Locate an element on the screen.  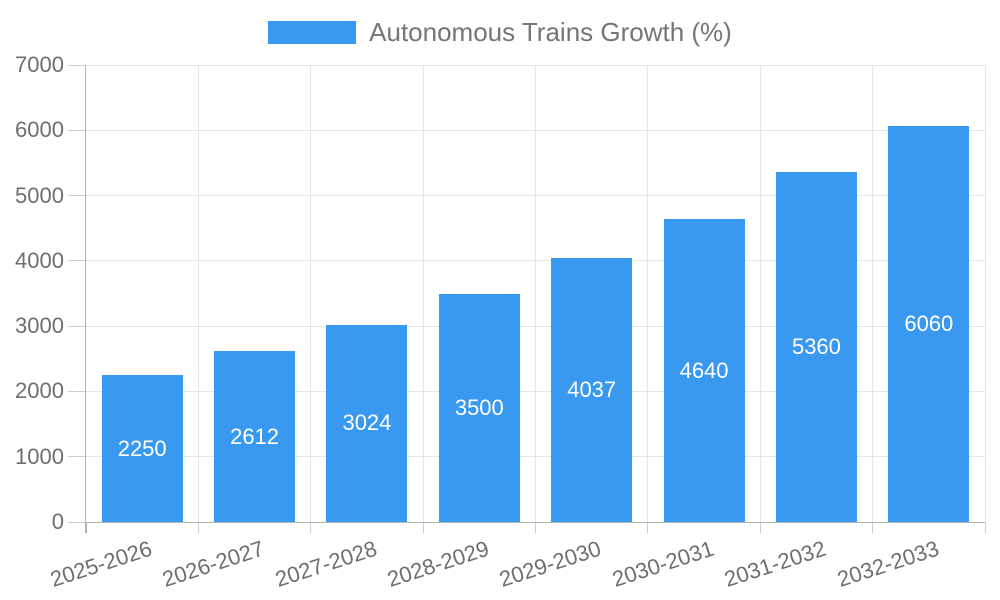
bar: 4640 is located at coordinates (704, 370).